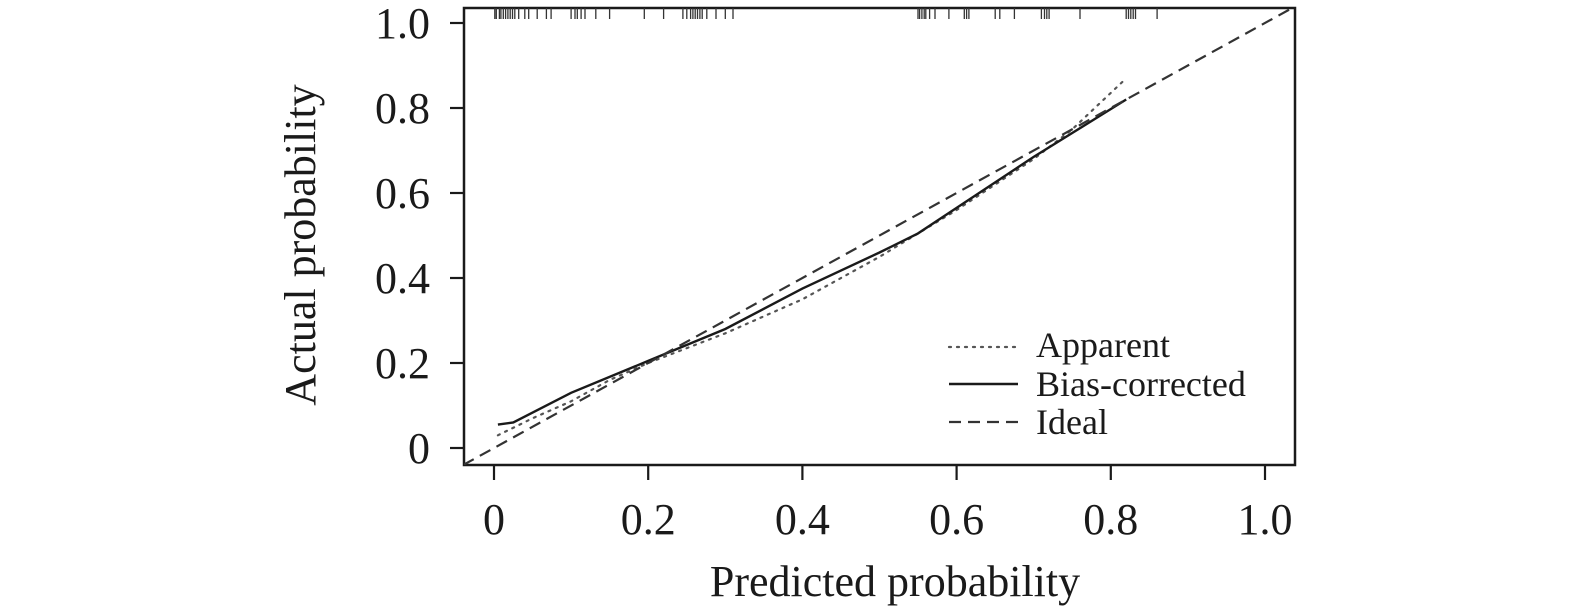  I want to click on x-tick-label: 0.4, so click(802, 519).